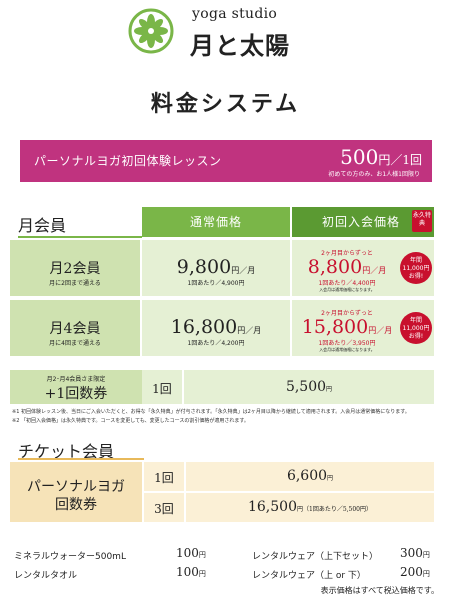  I want to click on first-per: 1回あたり／4,400円, so click(347, 283).